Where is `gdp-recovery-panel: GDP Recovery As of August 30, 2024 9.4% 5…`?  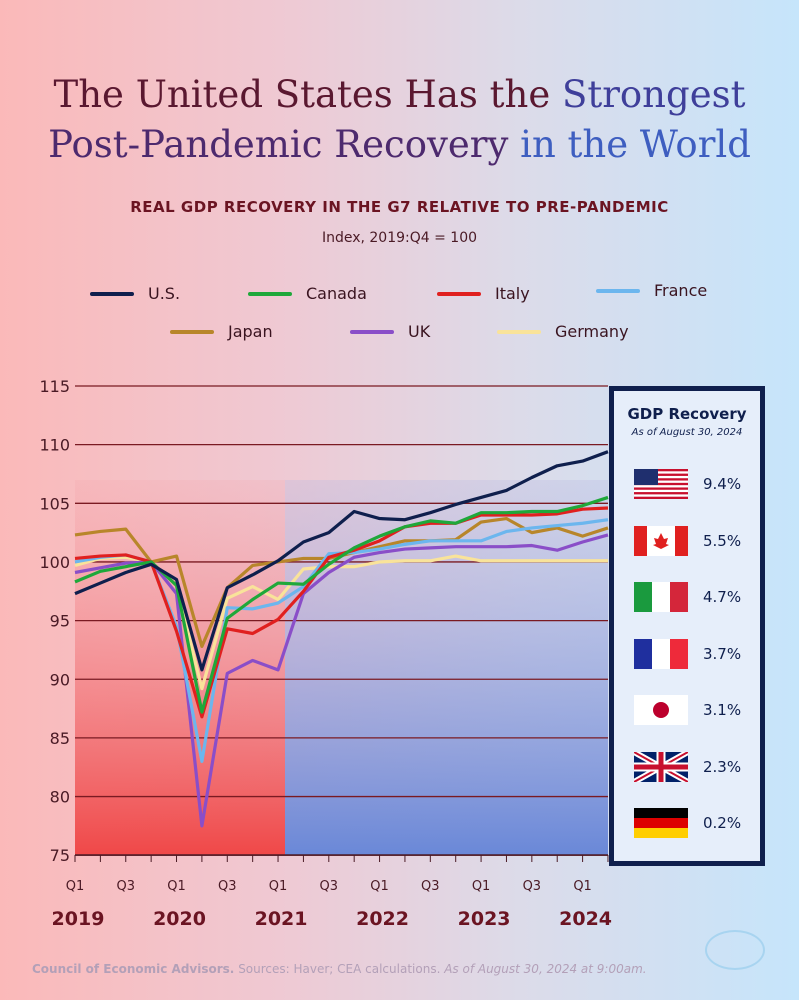
gdp-recovery-panel: GDP Recovery As of August 30, 2024 9.4% 5… is located at coordinates (687, 626).